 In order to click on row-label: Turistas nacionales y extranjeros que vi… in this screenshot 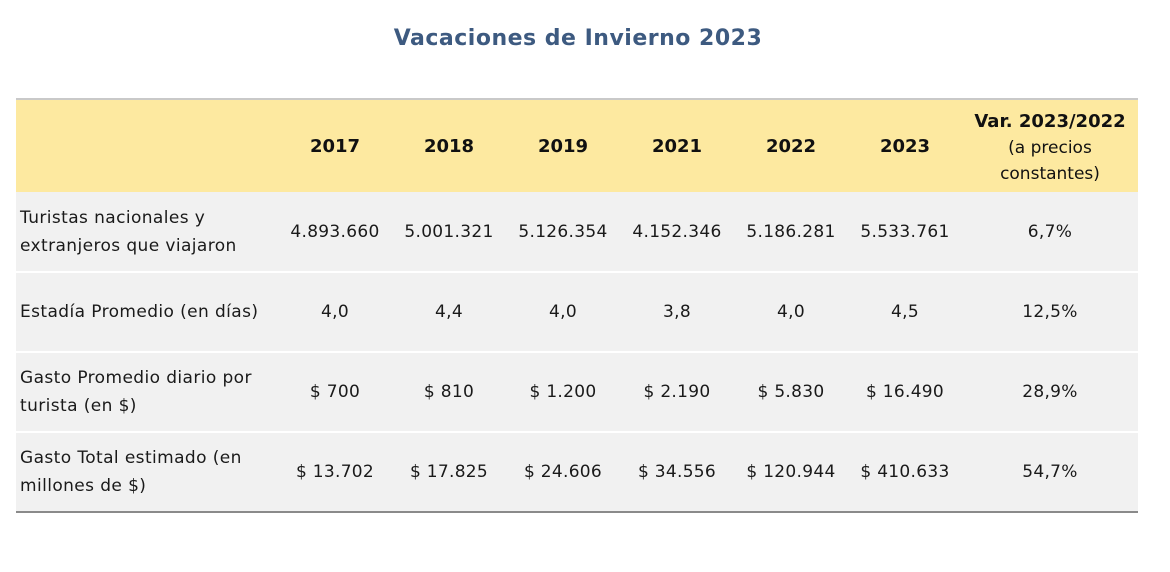, I will do `click(128, 231)`.